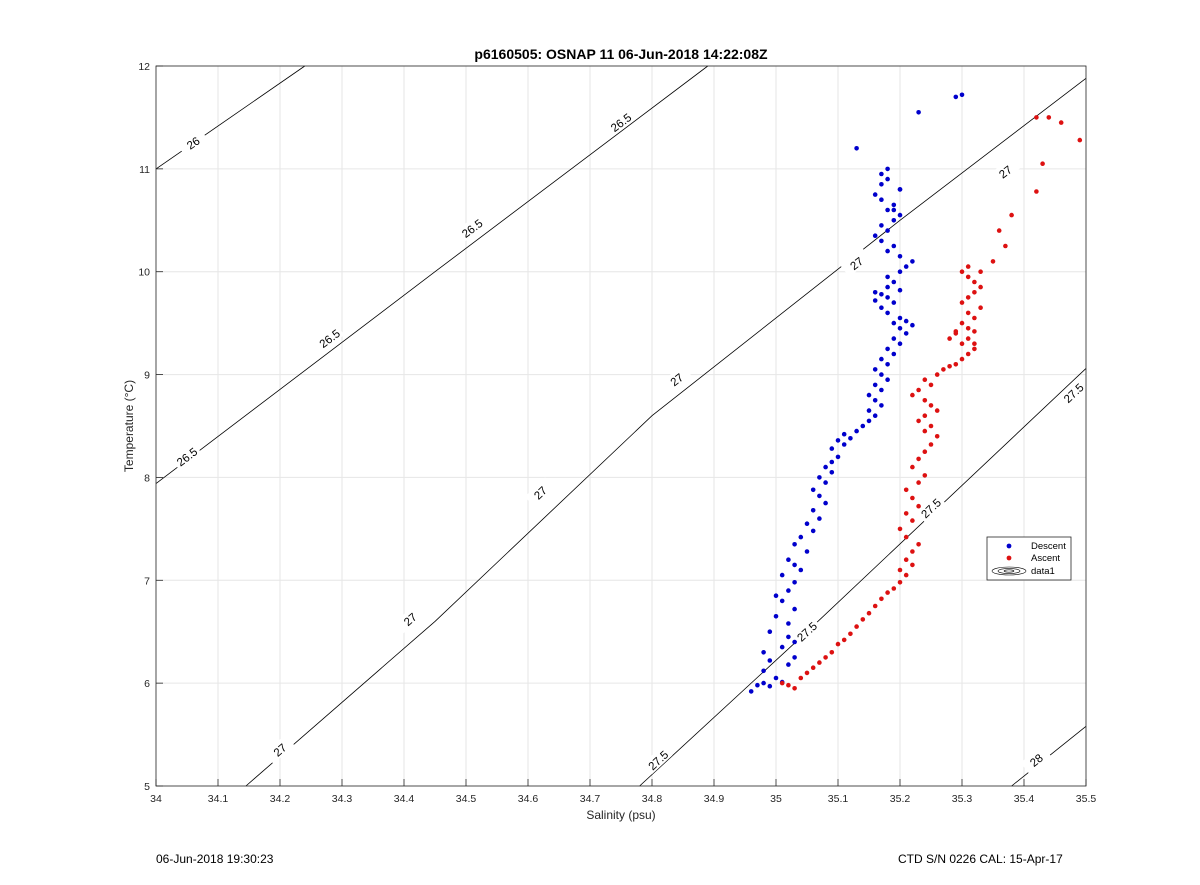 The image size is (1200, 885). I want to click on legend-descent-label: Descent, so click(1048, 546).